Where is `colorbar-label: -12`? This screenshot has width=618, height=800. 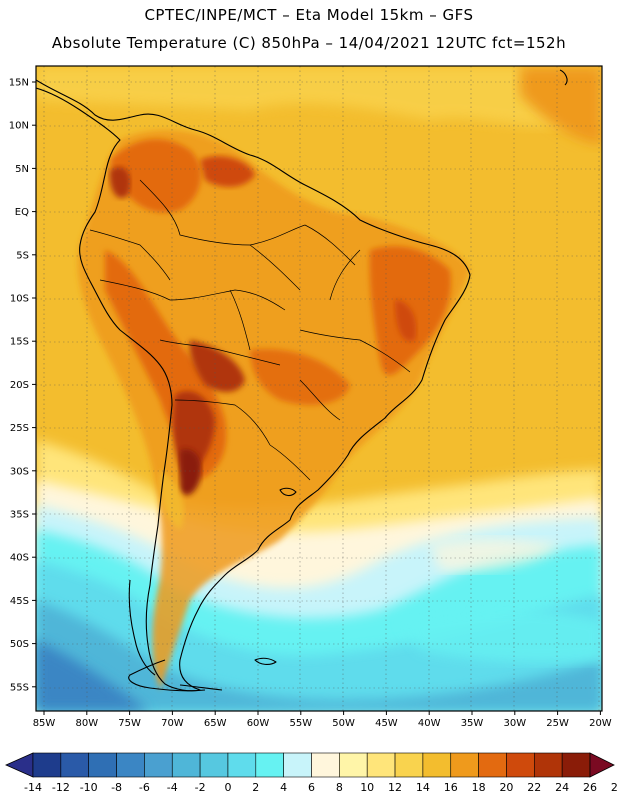
colorbar-label: -12 is located at coordinates (61, 787).